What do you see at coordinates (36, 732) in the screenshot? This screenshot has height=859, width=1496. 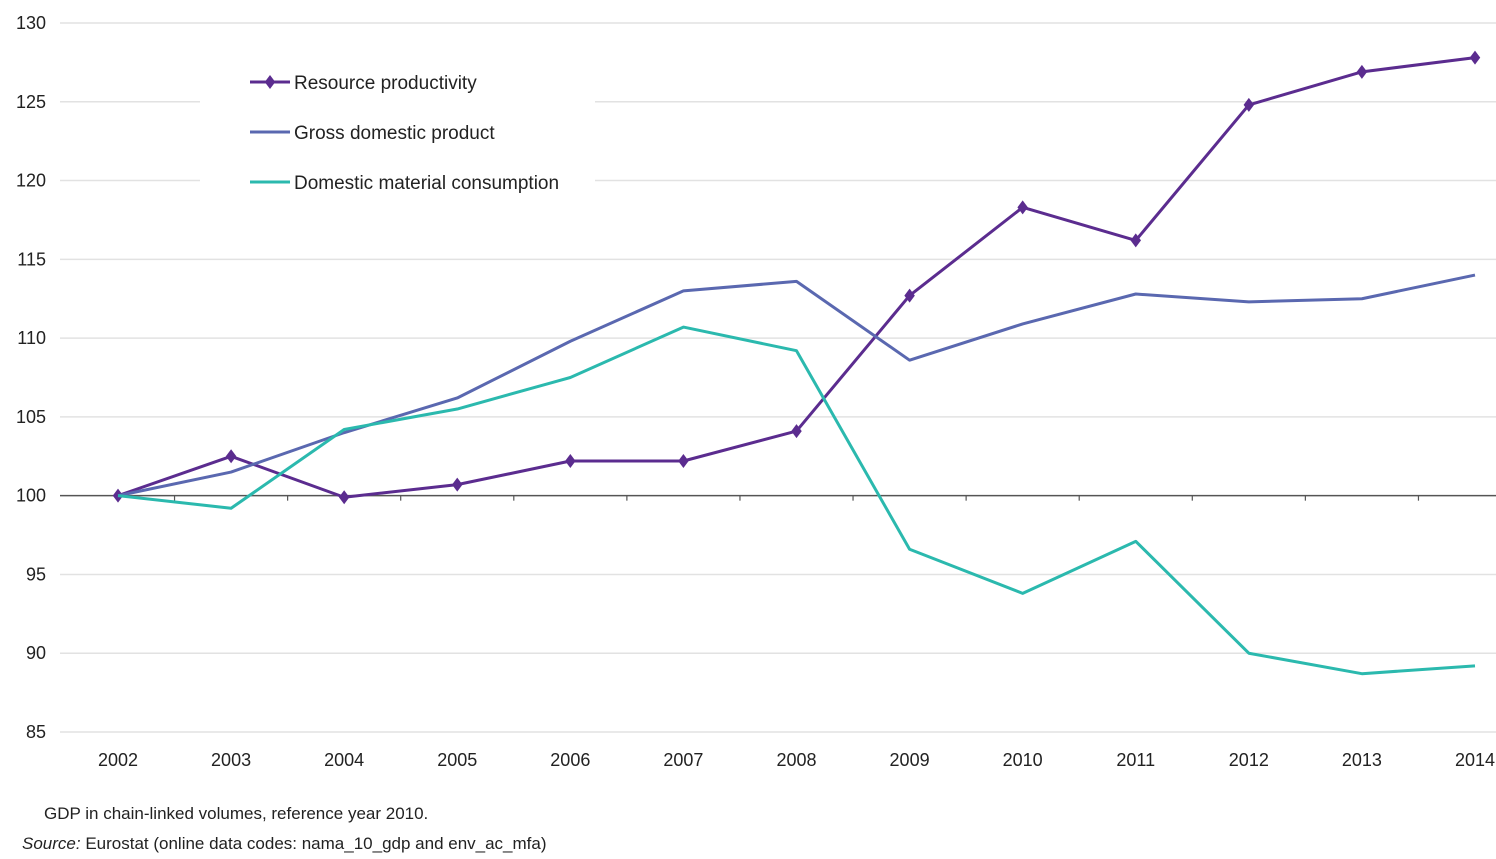 I see `y-tick-label: 85` at bounding box center [36, 732].